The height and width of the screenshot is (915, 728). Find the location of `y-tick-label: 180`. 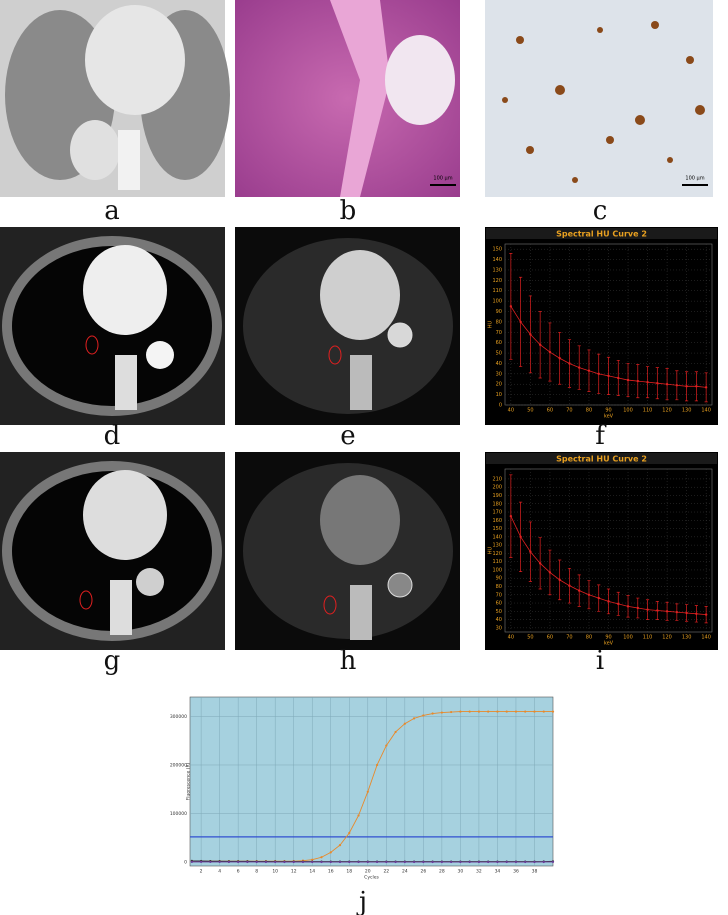

y-tick-label: 180 is located at coordinates (497, 504).